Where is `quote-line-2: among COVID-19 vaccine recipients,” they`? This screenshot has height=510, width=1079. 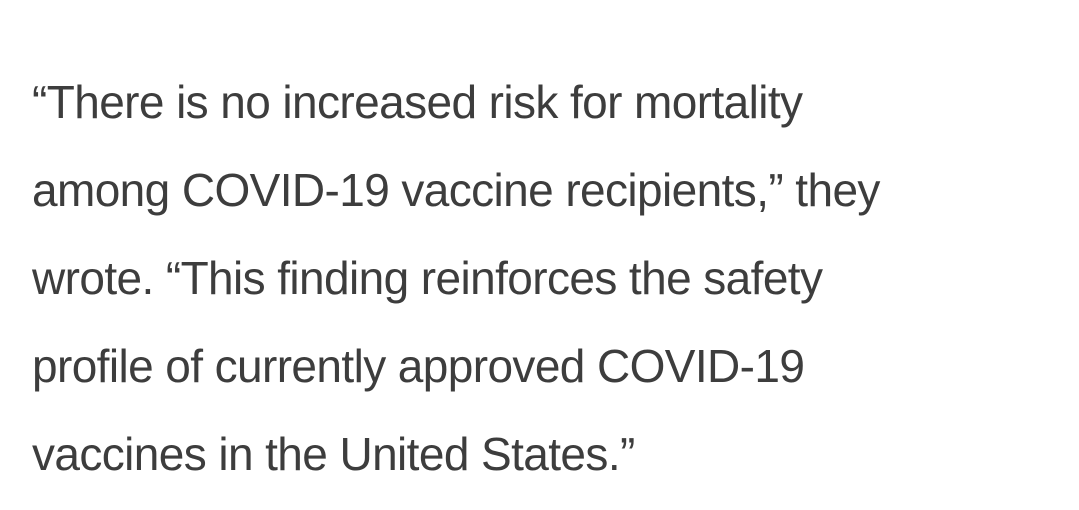 quote-line-2: among COVID-19 vaccine recipients,” they is located at coordinates (456, 190).